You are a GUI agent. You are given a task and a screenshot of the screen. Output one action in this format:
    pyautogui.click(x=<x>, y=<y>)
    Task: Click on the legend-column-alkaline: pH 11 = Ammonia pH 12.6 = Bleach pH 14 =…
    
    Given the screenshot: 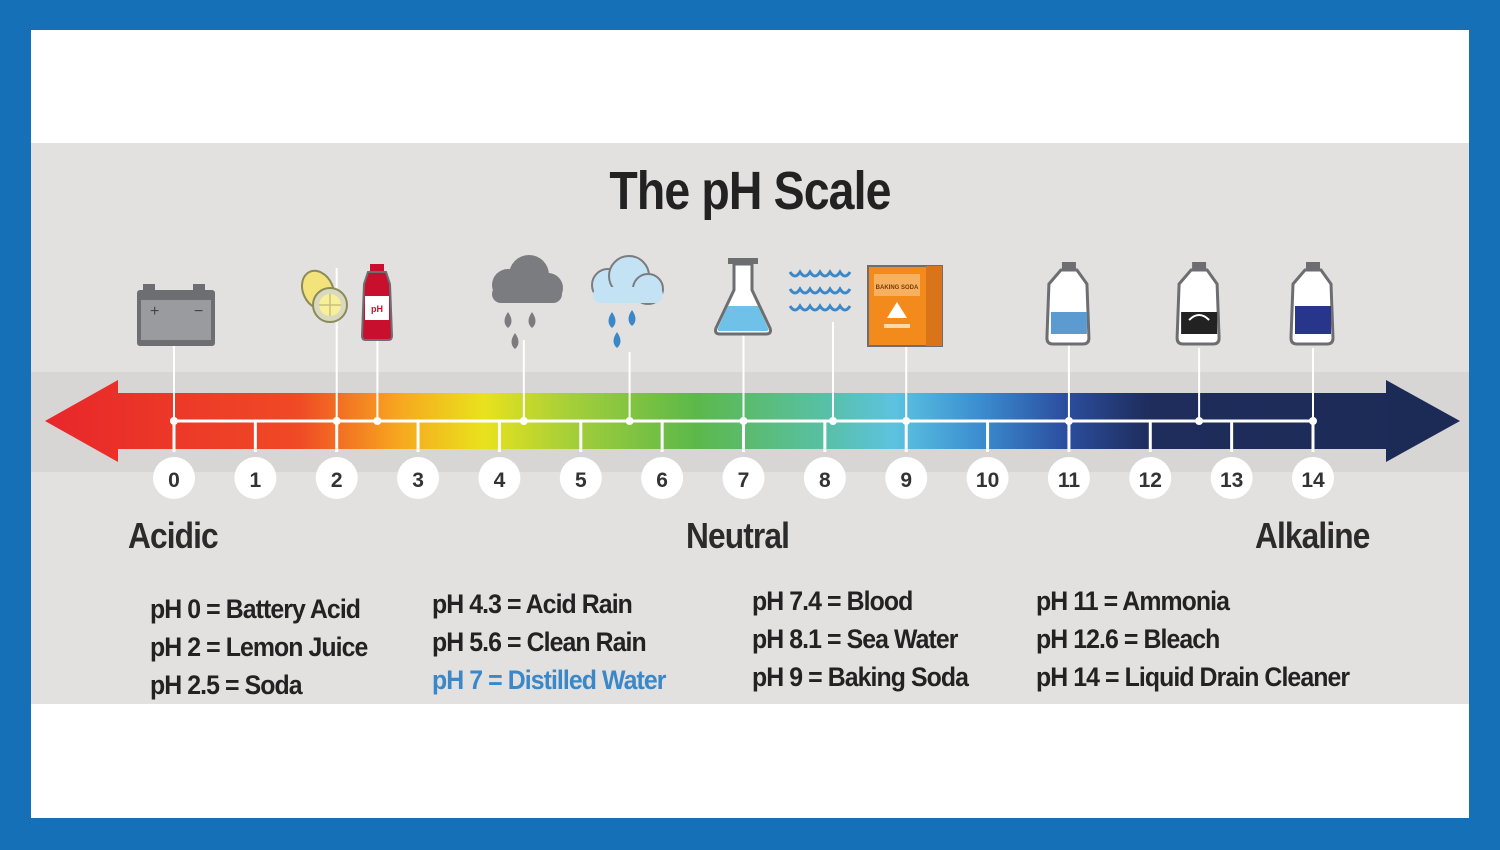 What is the action you would take?
    pyautogui.click(x=1193, y=639)
    